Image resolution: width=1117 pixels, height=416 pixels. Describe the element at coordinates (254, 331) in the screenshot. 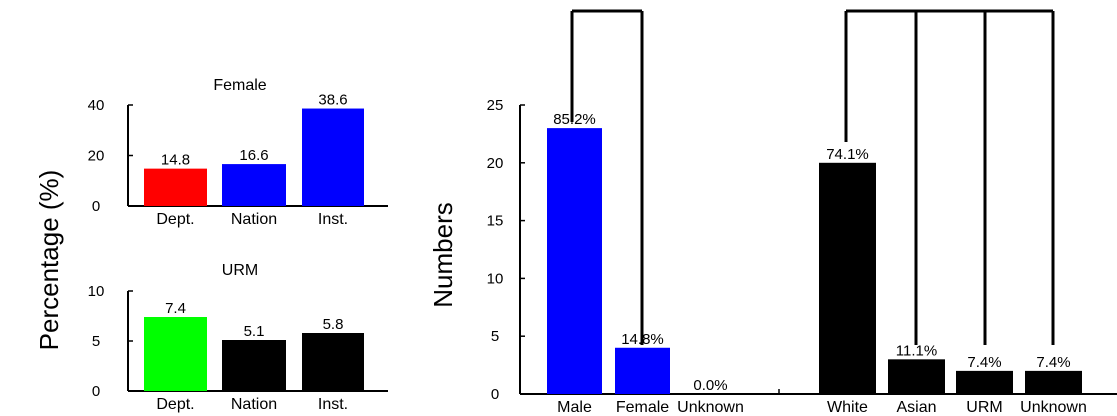

I see `data-label: 5.1` at that location.